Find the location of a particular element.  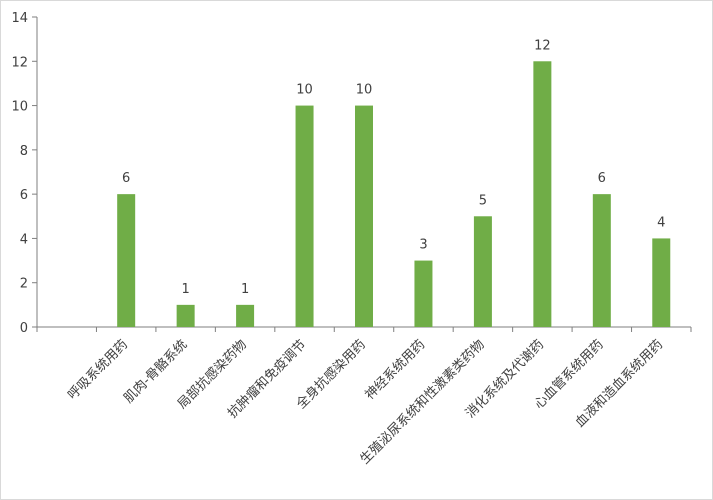

data-label: 5 is located at coordinates (483, 200).